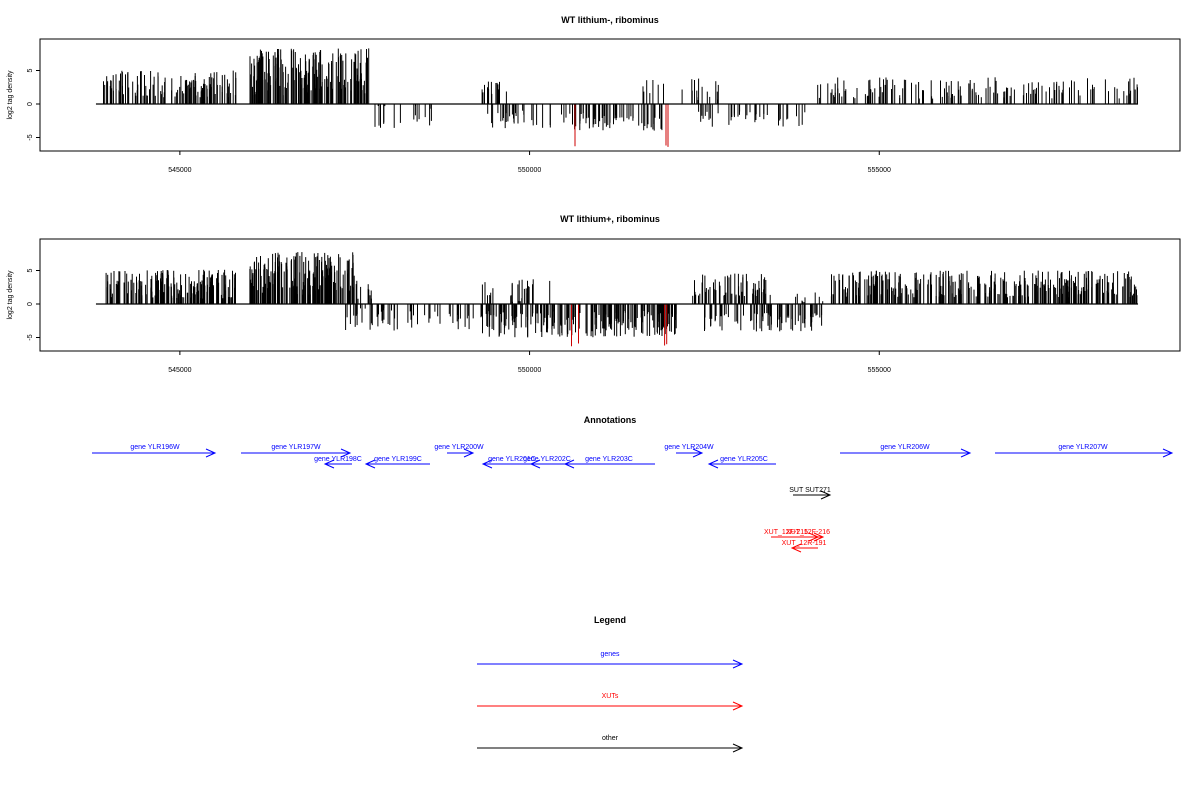  What do you see at coordinates (826, 495) in the screenshot?
I see `other-arrow-head` at bounding box center [826, 495].